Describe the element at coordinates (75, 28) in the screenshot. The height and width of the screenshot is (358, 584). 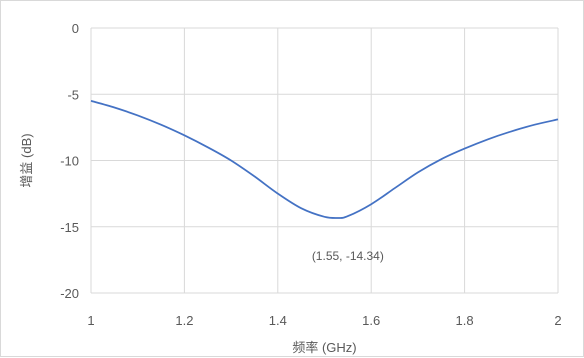
I see `y-tick-label: 0` at that location.